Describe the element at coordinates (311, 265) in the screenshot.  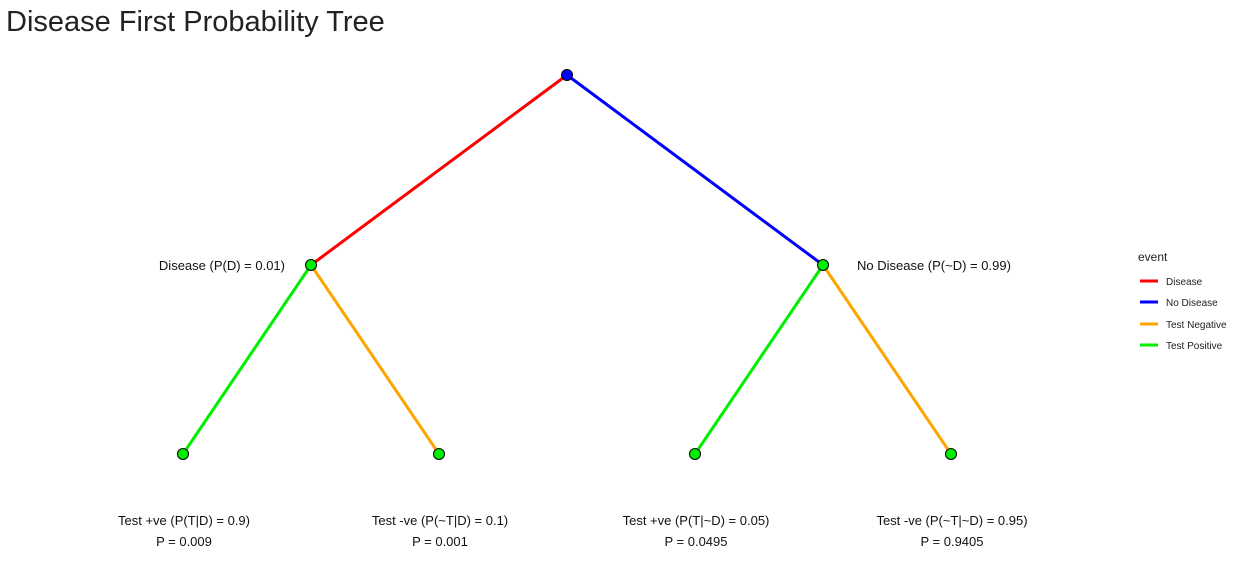
I see `disease-node` at that location.